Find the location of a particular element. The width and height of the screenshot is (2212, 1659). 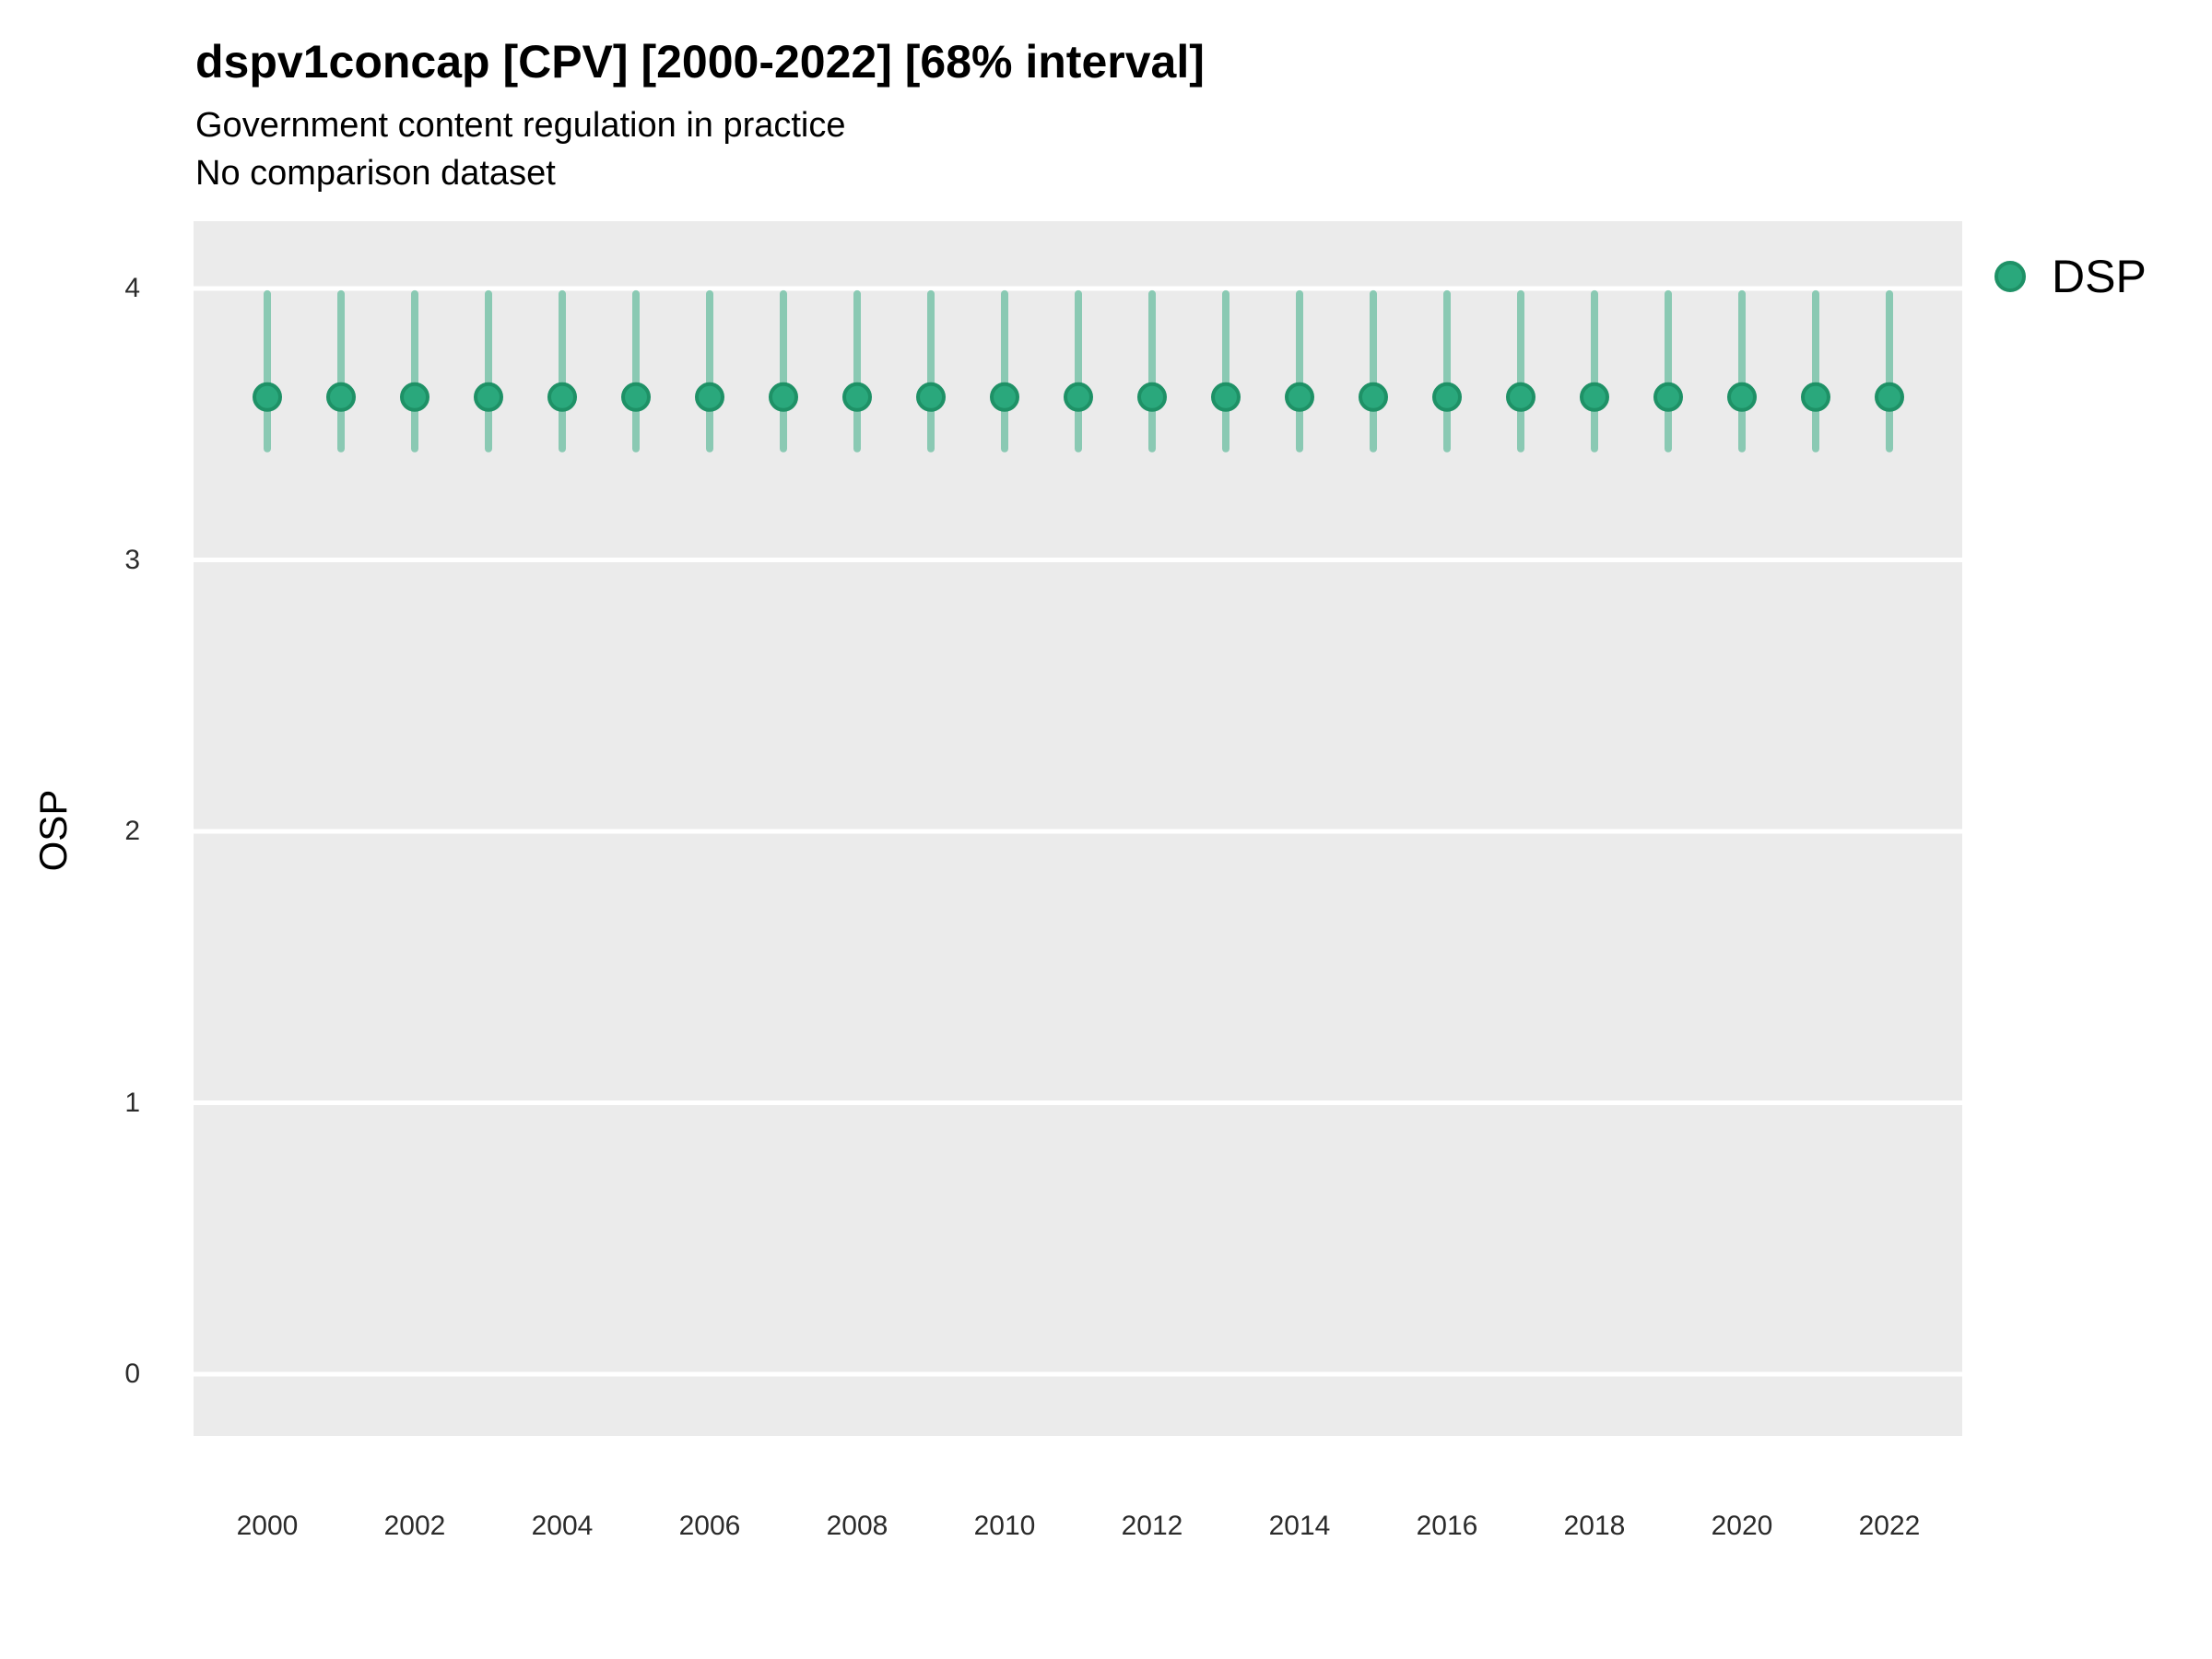

x-tick-label-2006: 2006 is located at coordinates (709, 1526).